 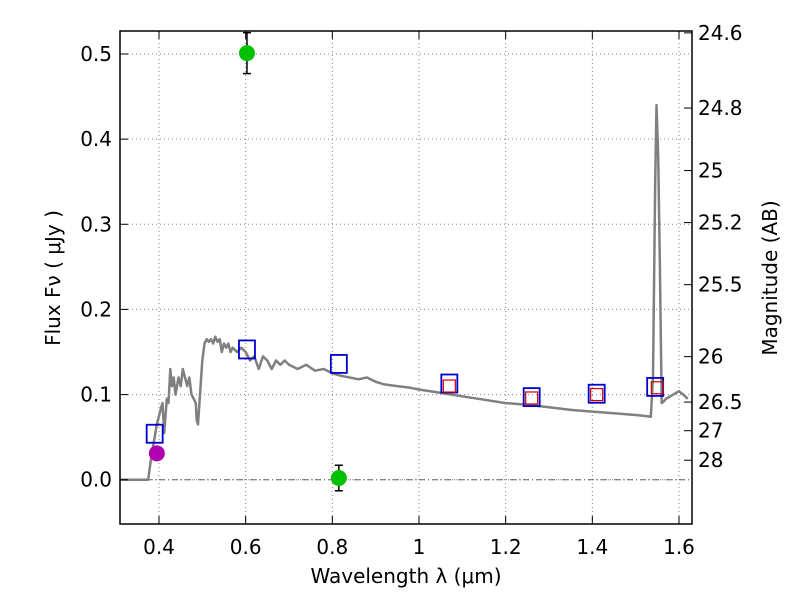 What do you see at coordinates (720, 285) in the screenshot?
I see `magnitude-tick-label: 25.5` at bounding box center [720, 285].